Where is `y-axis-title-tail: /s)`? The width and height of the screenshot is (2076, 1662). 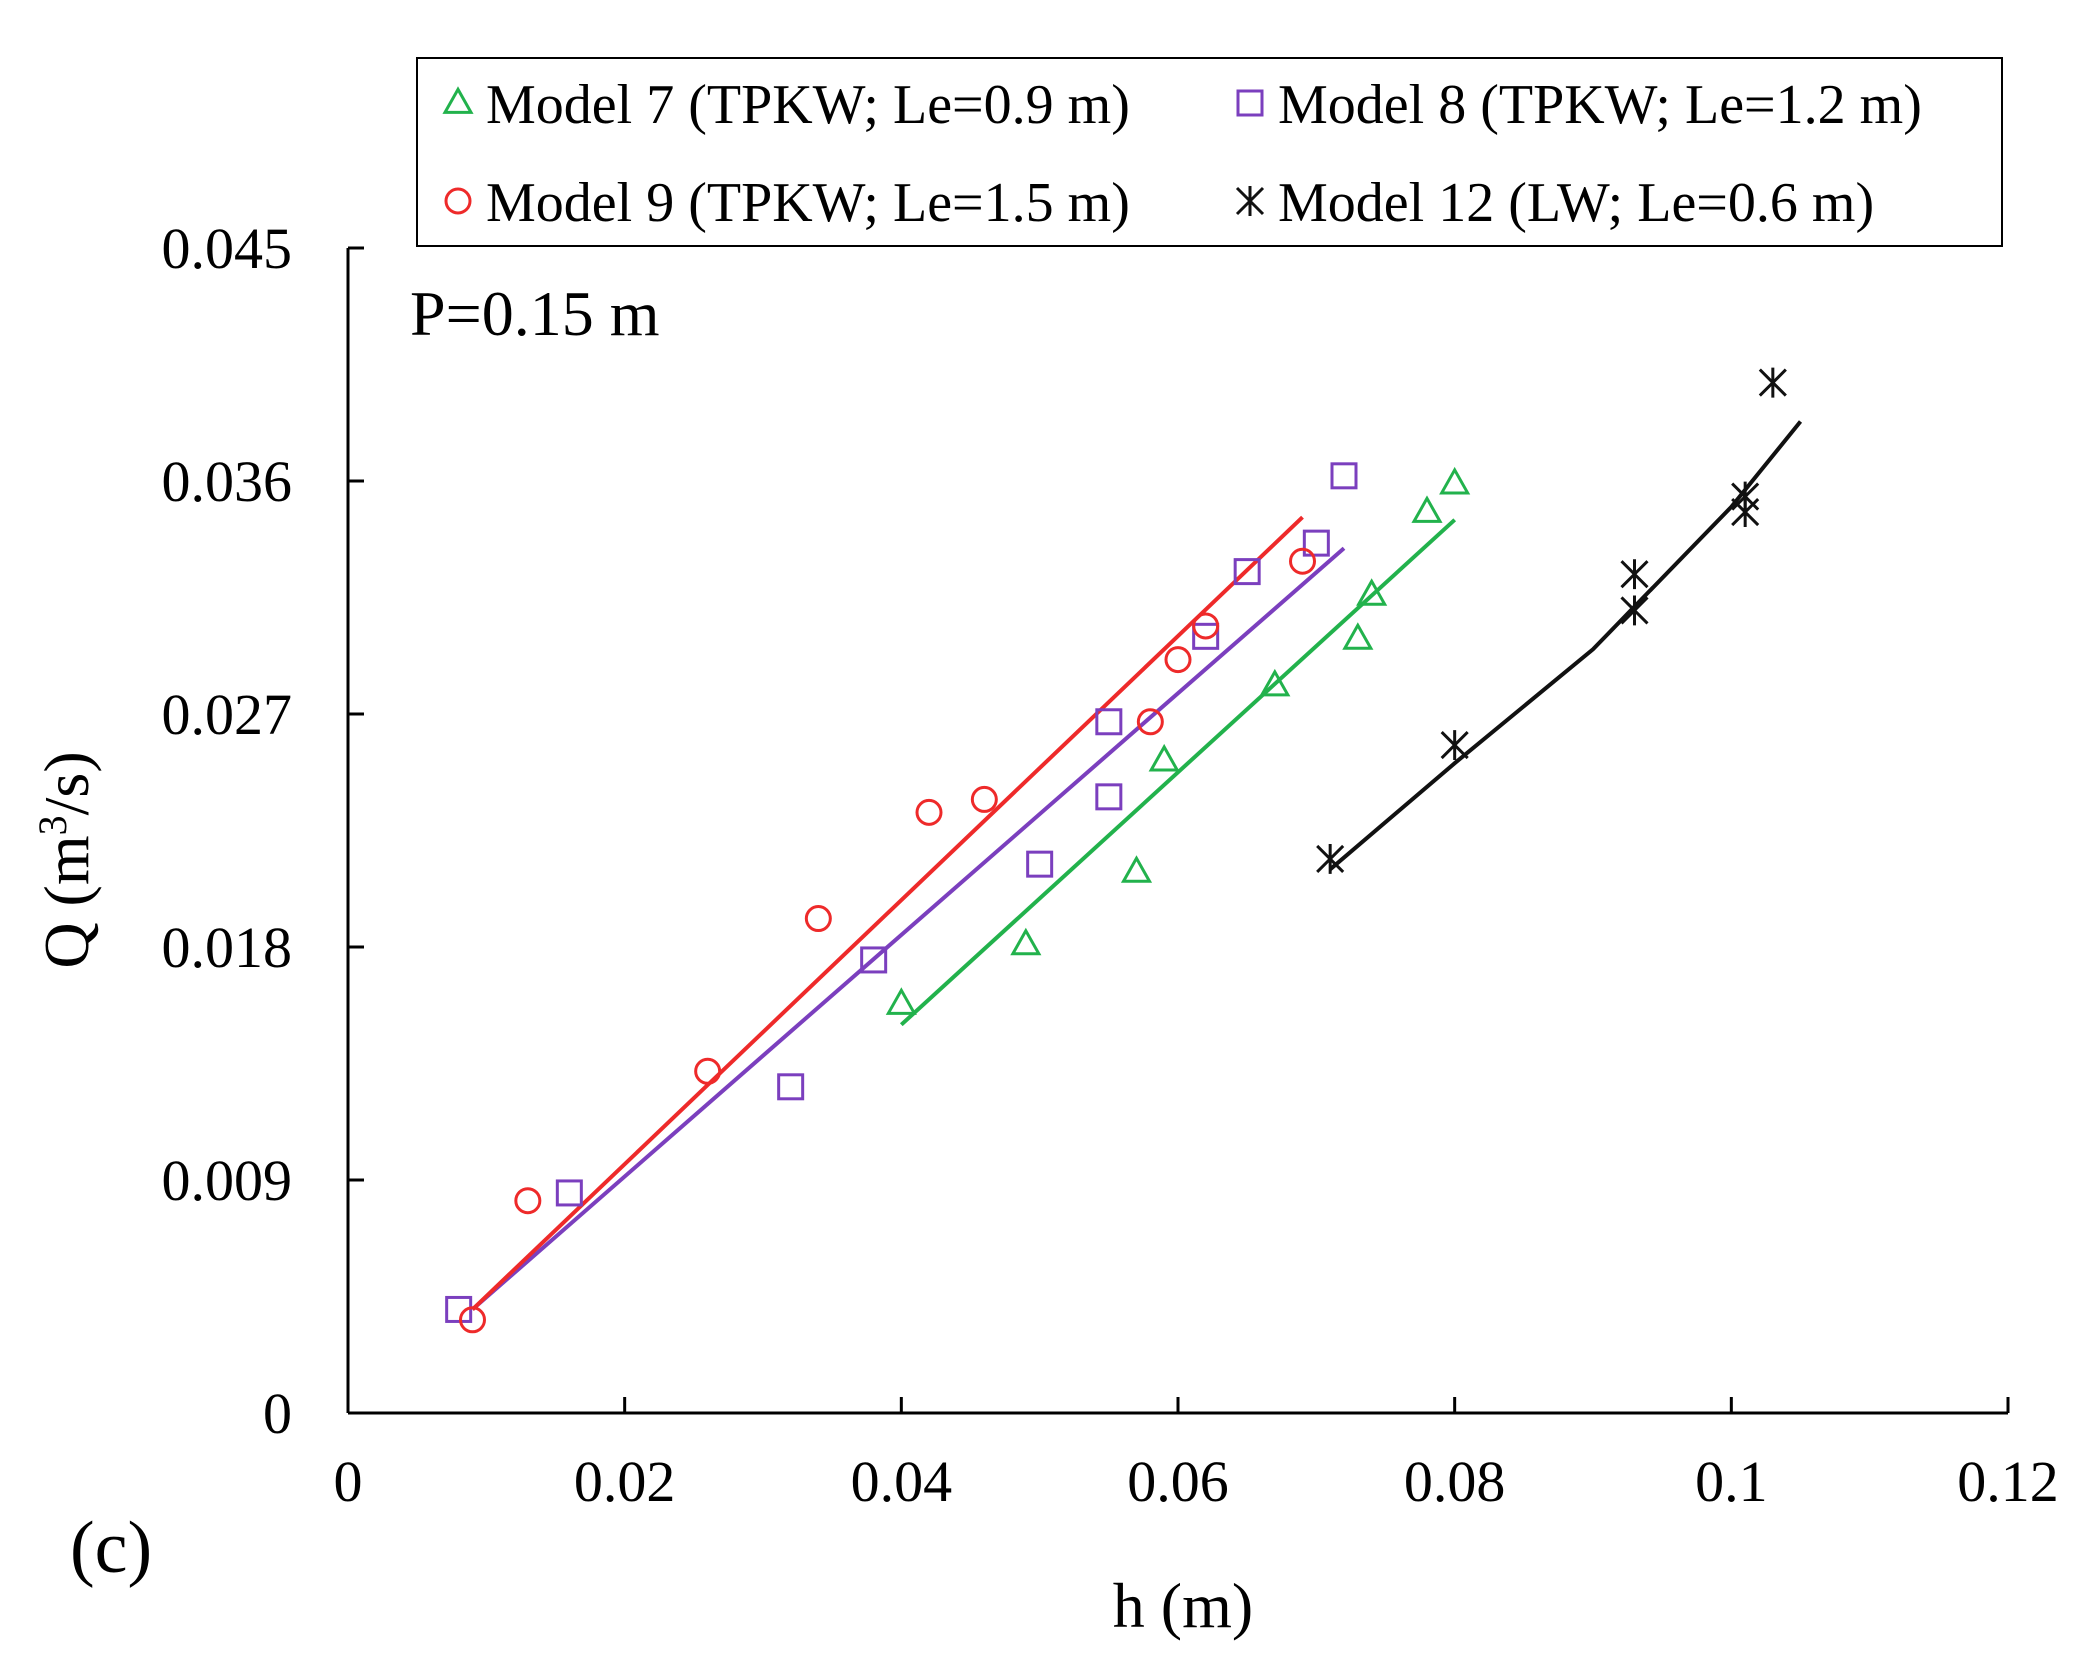 y-axis-title-tail: /s) is located at coordinates (66, 783).